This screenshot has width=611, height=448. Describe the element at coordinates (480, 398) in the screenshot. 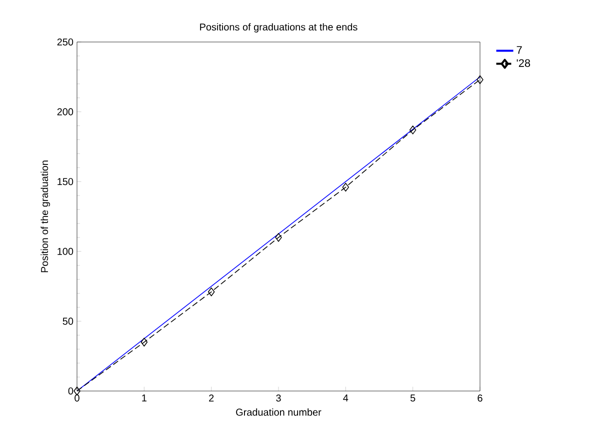

I see `x-tick-label: 6` at that location.